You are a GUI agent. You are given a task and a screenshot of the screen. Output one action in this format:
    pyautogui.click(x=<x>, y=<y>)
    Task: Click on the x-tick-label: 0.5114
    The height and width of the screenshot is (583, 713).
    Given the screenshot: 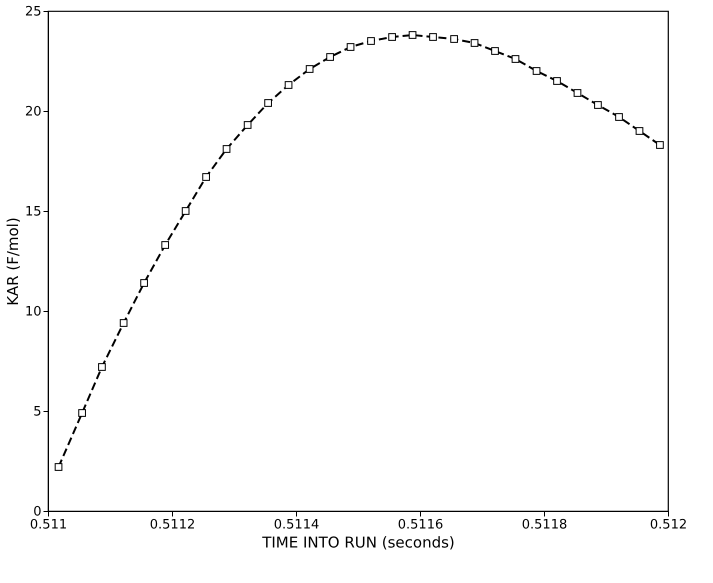 What is the action you would take?
    pyautogui.click(x=297, y=525)
    